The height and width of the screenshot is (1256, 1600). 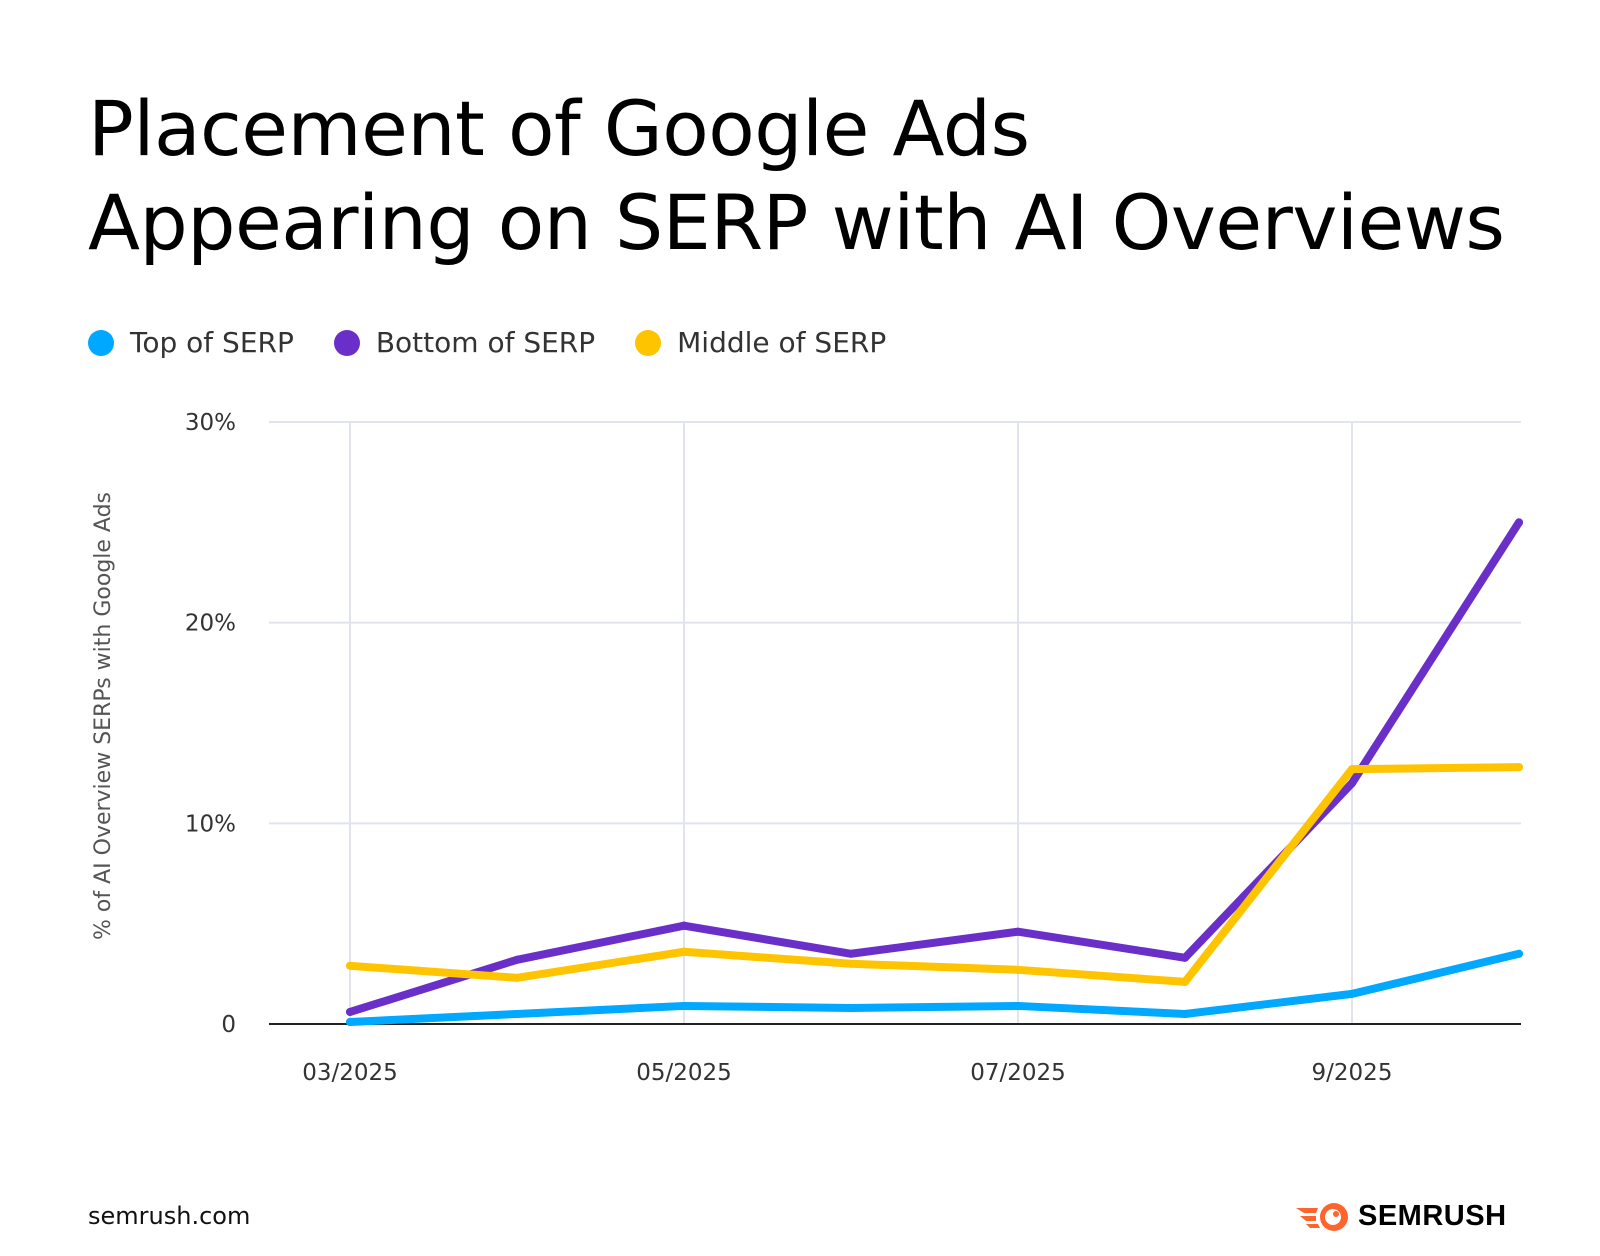 I want to click on title-line-2: Appearing on SERP with AI Overviews, so click(x=796, y=222).